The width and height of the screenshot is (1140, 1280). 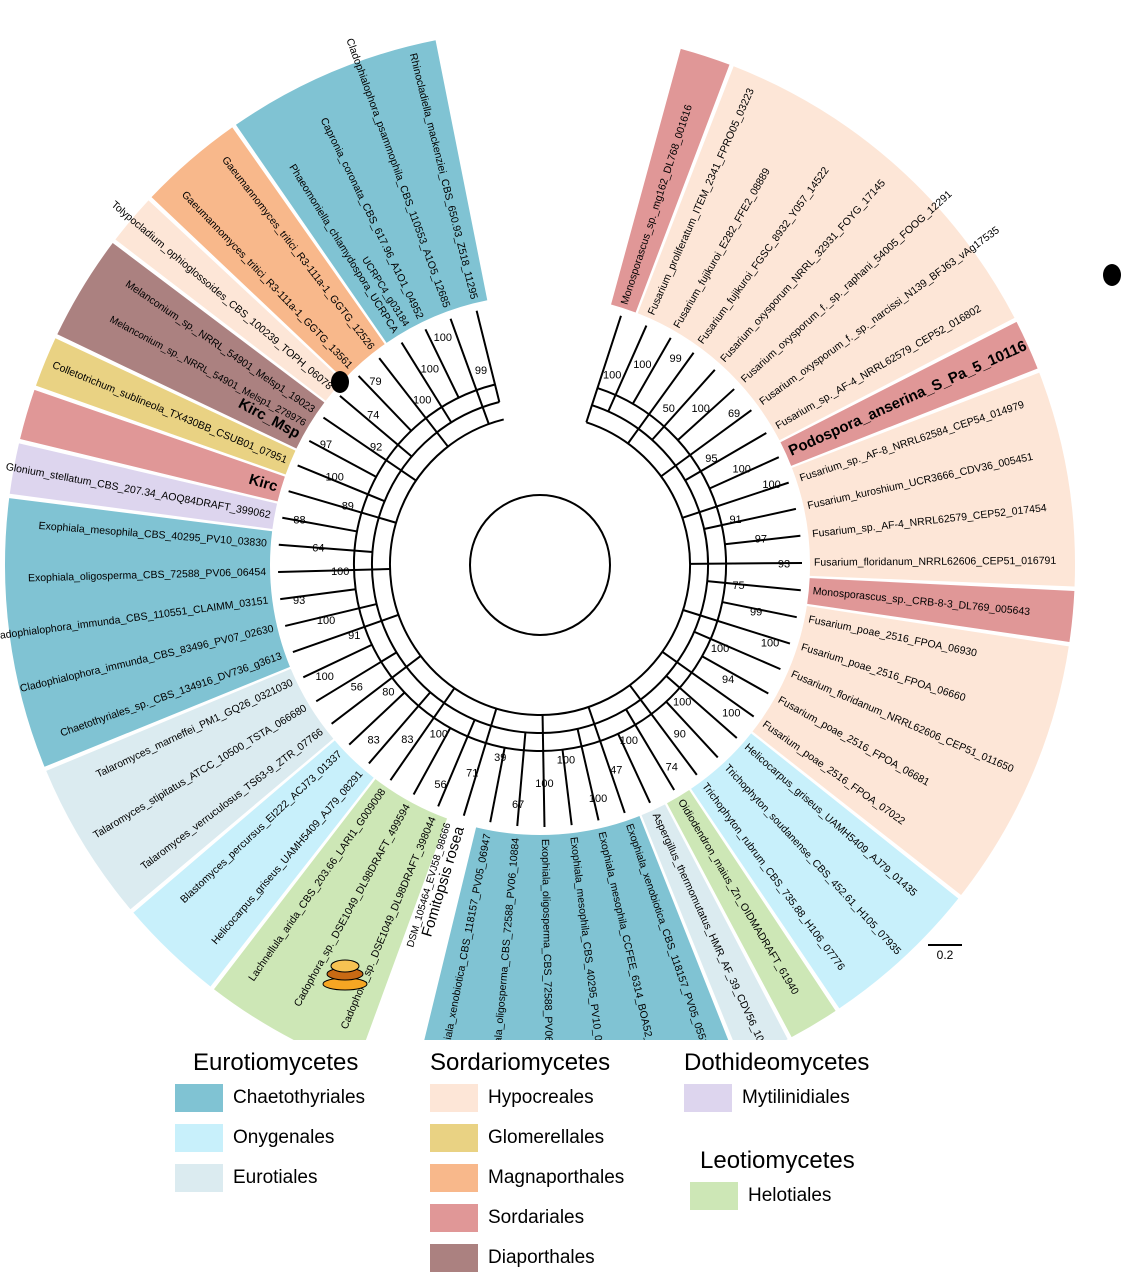 I want to click on bootstrap-value: 64, so click(x=318, y=549).